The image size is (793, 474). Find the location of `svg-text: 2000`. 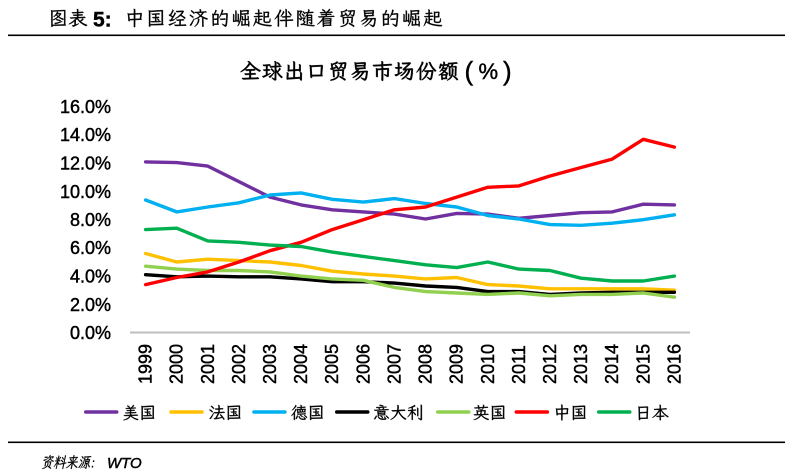

svg-text: 2000 is located at coordinates (177, 364).